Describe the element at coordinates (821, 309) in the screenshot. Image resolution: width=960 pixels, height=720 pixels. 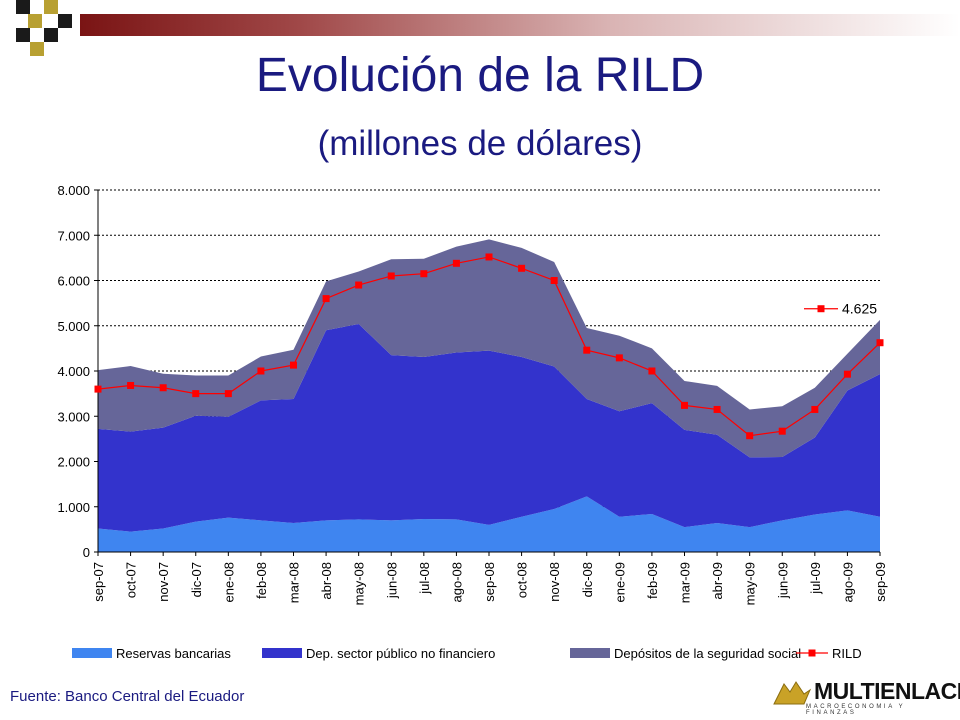
I see `annotation-key-marker` at that location.